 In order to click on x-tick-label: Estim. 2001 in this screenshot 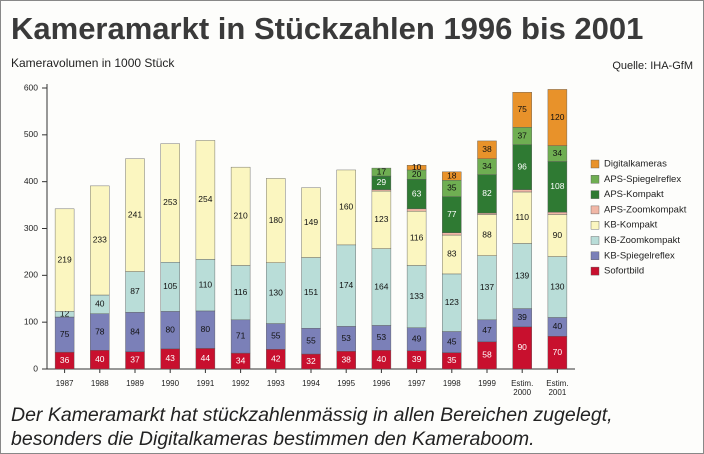, I will do `click(557, 388)`.